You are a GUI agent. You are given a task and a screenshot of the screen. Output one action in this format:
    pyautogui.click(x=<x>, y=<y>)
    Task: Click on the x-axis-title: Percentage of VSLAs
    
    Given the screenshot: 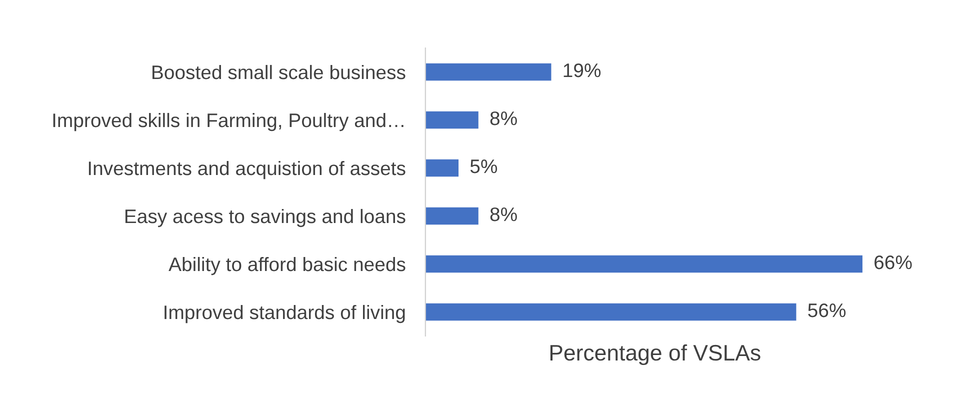 What is the action you would take?
    pyautogui.click(x=655, y=355)
    